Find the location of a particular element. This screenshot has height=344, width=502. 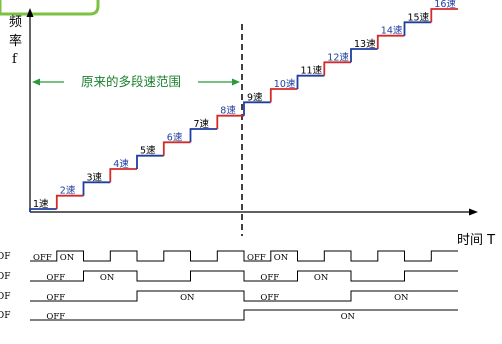

speed-step-label-16: 16速 is located at coordinates (445, 5).